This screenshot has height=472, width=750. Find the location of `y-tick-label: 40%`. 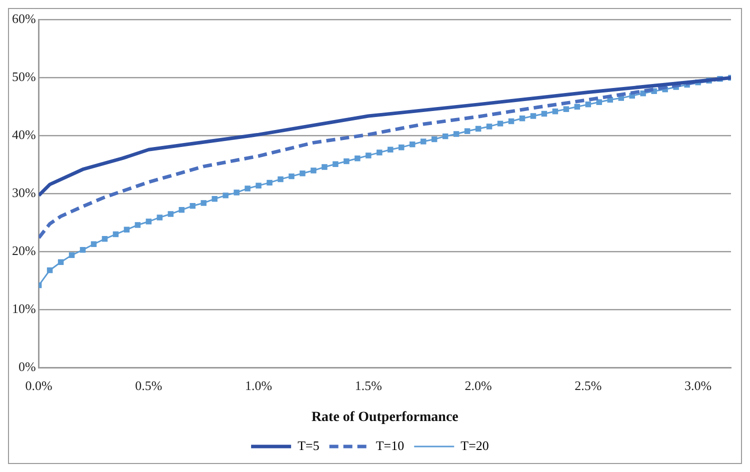

y-tick-label: 40% is located at coordinates (24, 134).